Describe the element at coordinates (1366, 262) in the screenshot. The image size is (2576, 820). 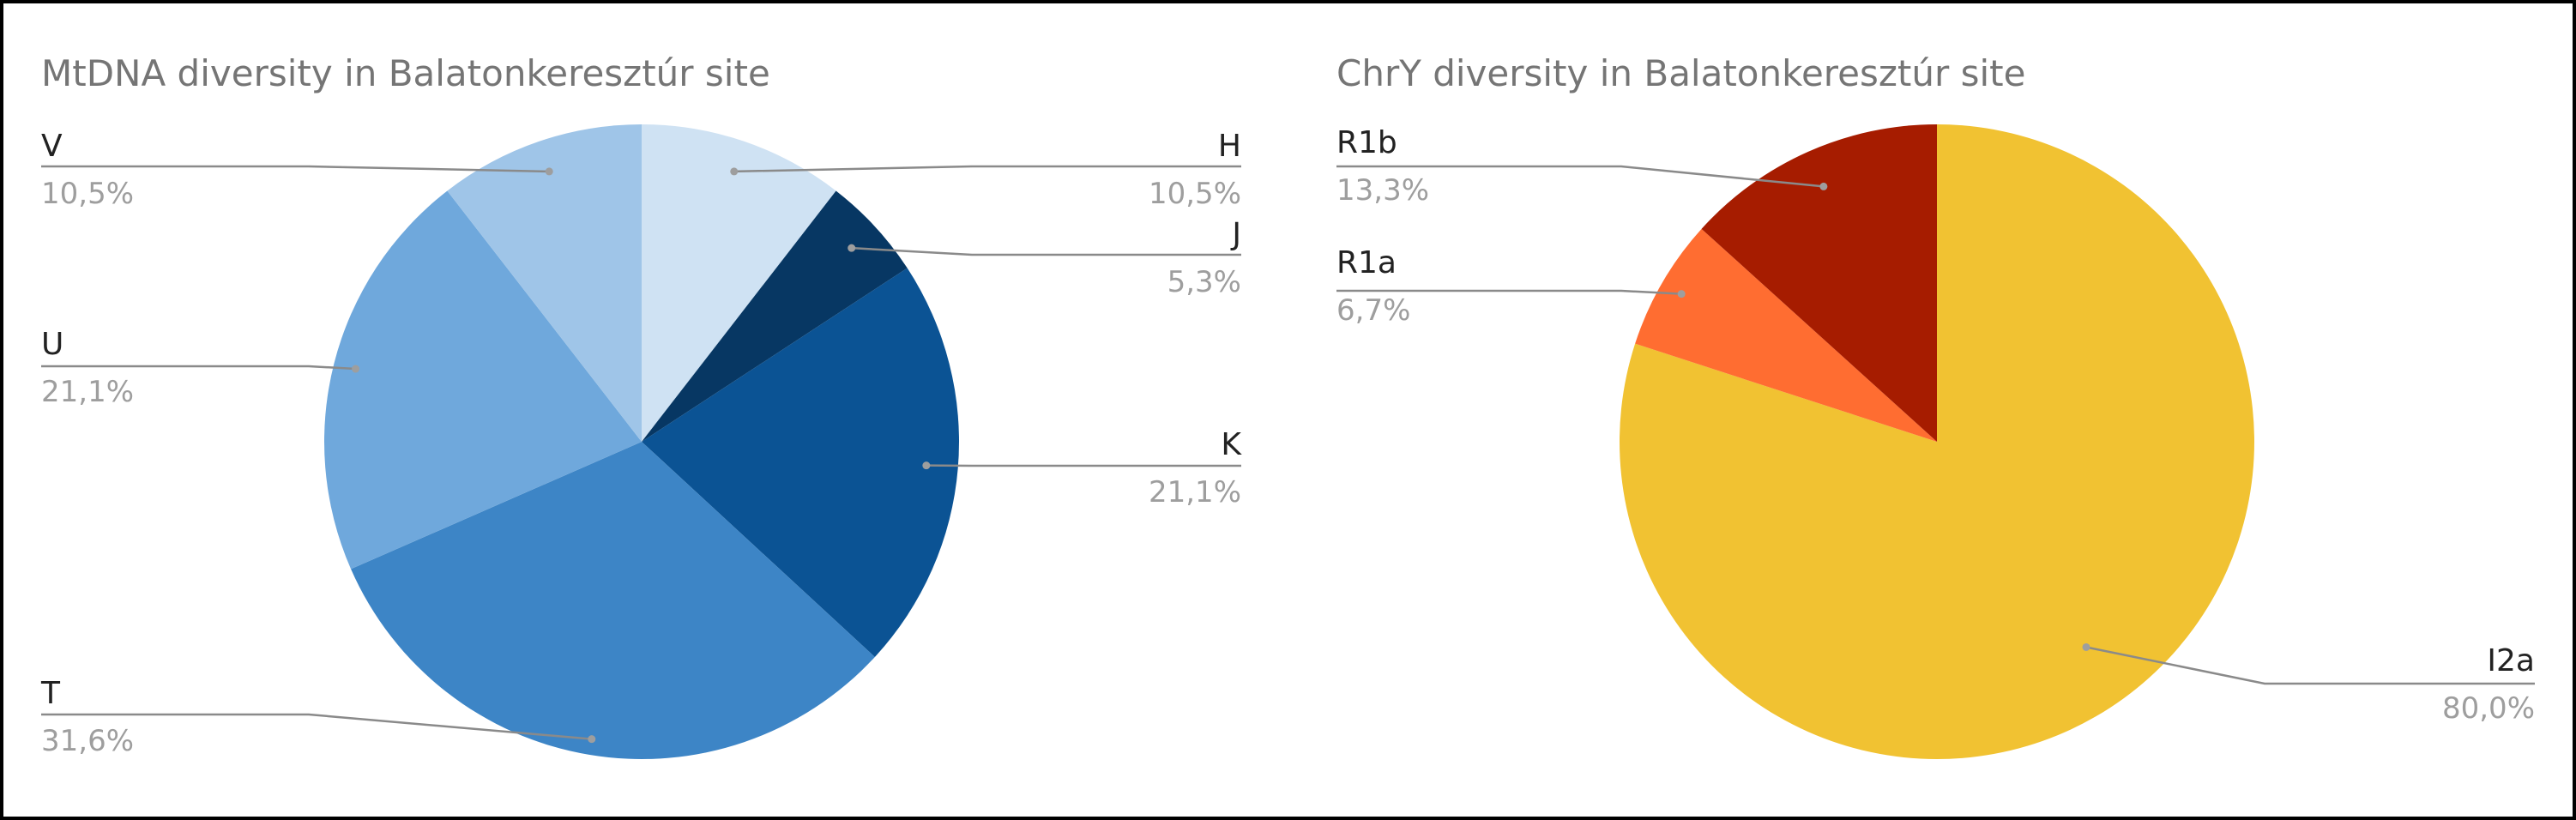
I see `chry-label-r1a: R1a` at that location.